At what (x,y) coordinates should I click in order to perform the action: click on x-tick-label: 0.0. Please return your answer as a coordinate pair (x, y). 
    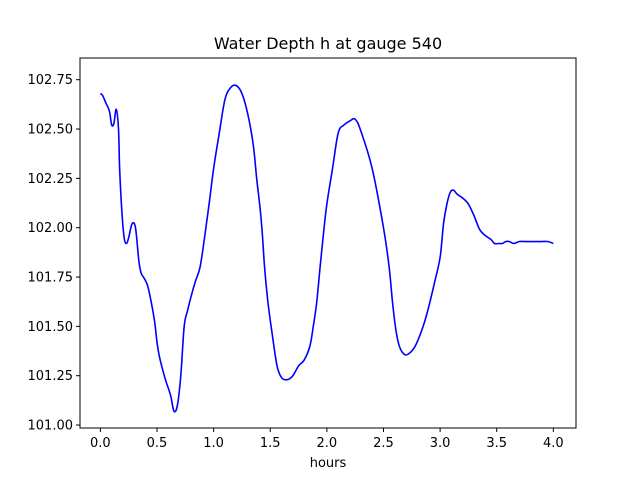
    Looking at the image, I should click on (100, 443).